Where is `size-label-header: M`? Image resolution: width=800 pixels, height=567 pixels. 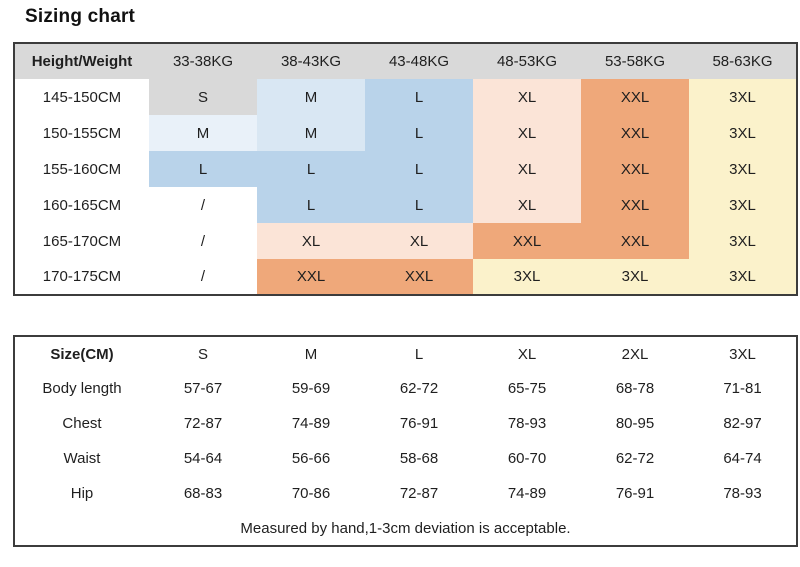 size-label-header: M is located at coordinates (311, 353).